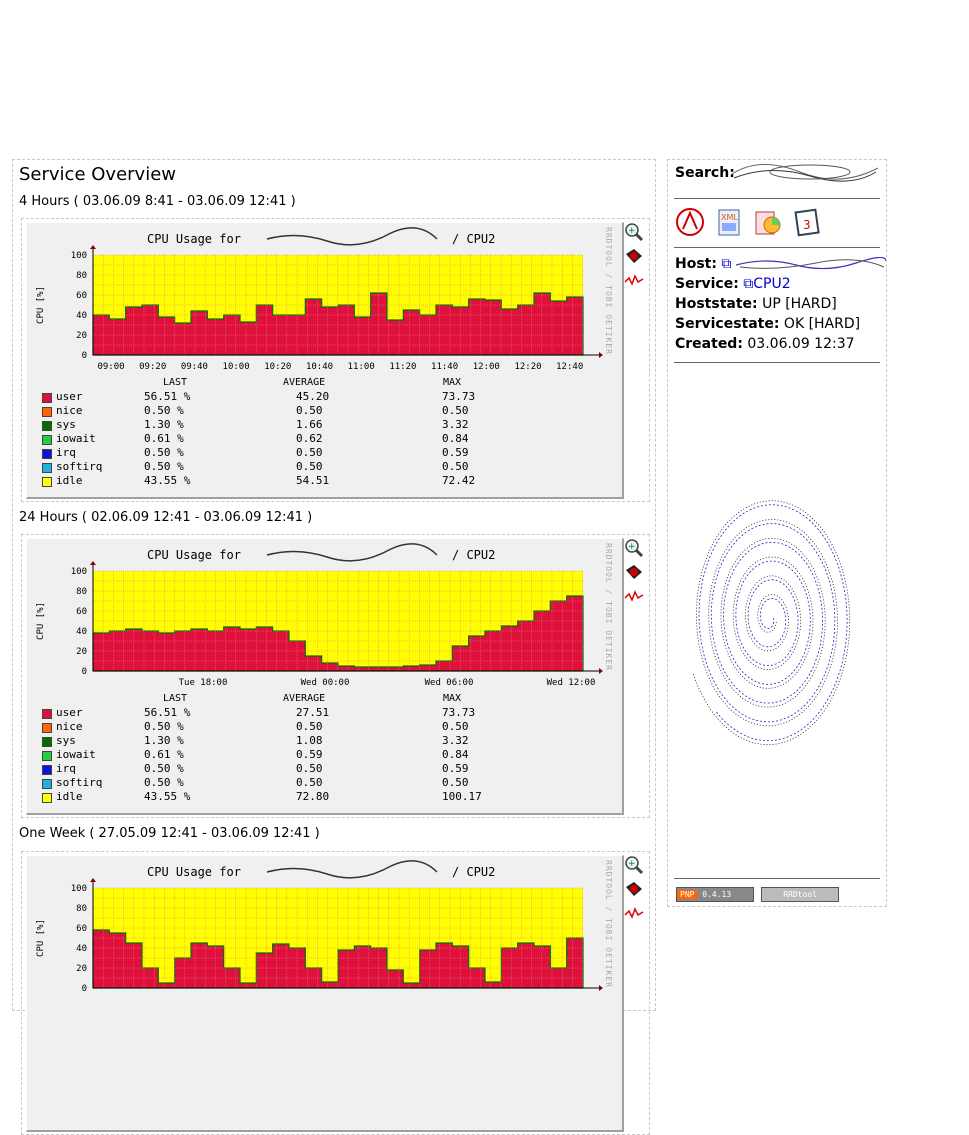 The height and width of the screenshot is (1135, 969). Describe the element at coordinates (601, 671) in the screenshot. I see `x-axis-arrow` at that location.